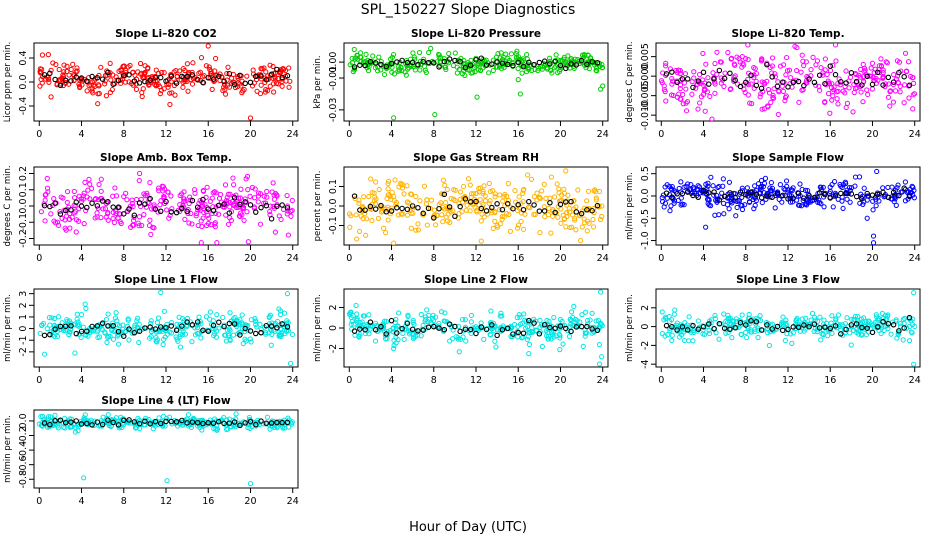  Describe the element at coordinates (645, 56) in the screenshot. I see `y-tick-label: 0.005` at that location.